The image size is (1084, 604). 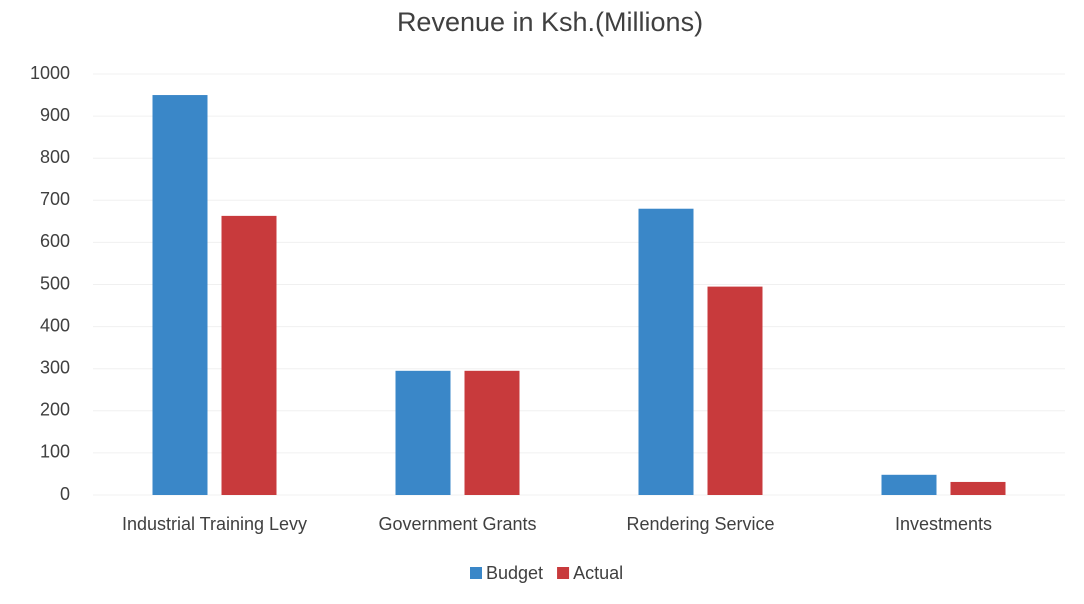 I want to click on y-tick-label: 700, so click(x=55, y=199).